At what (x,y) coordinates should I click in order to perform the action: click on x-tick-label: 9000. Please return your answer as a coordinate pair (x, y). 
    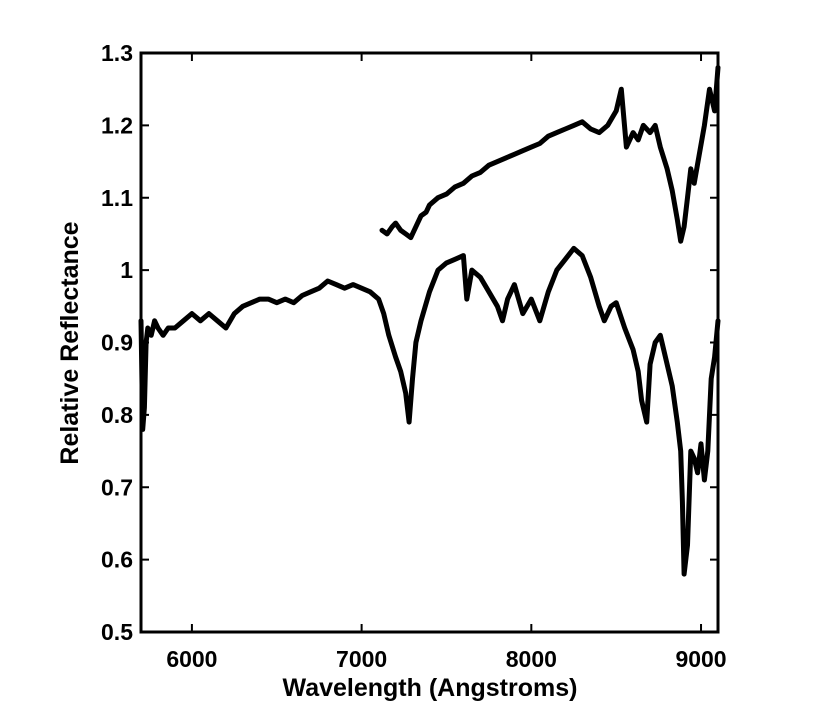
    Looking at the image, I should click on (700, 659).